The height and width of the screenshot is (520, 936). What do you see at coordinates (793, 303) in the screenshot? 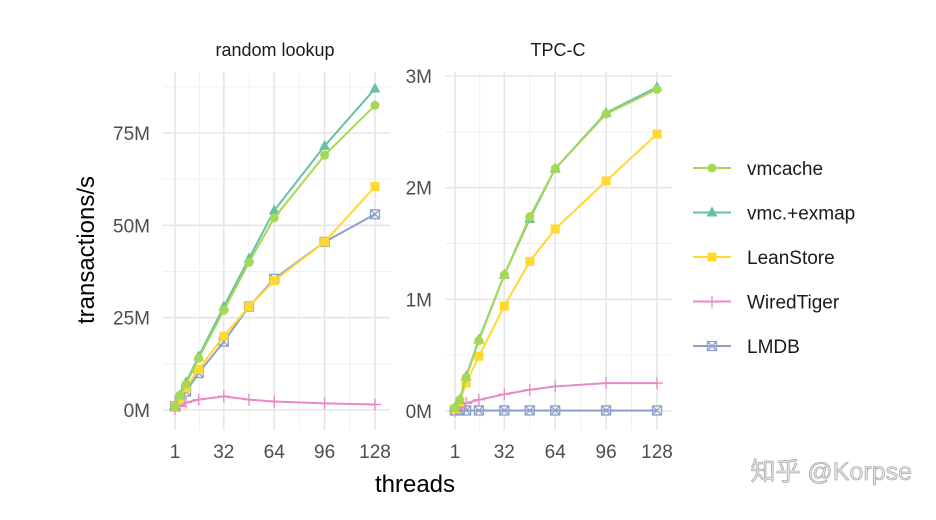
I see `legend-label: WiredTiger` at bounding box center [793, 303].